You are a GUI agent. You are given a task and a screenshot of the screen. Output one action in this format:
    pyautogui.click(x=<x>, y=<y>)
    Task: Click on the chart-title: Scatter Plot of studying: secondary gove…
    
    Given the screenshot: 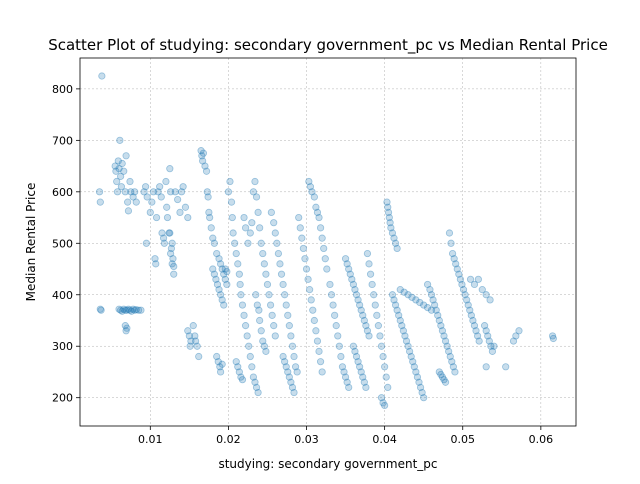 What is the action you would take?
    pyautogui.click(x=328, y=45)
    